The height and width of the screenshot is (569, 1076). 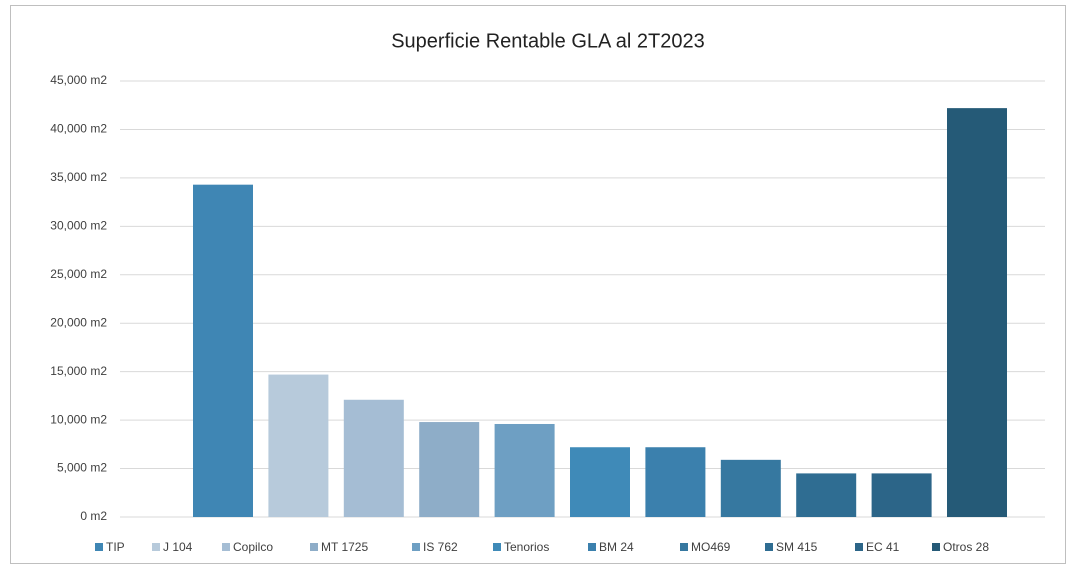 I want to click on legend-label: Otros 28, so click(x=966, y=547).